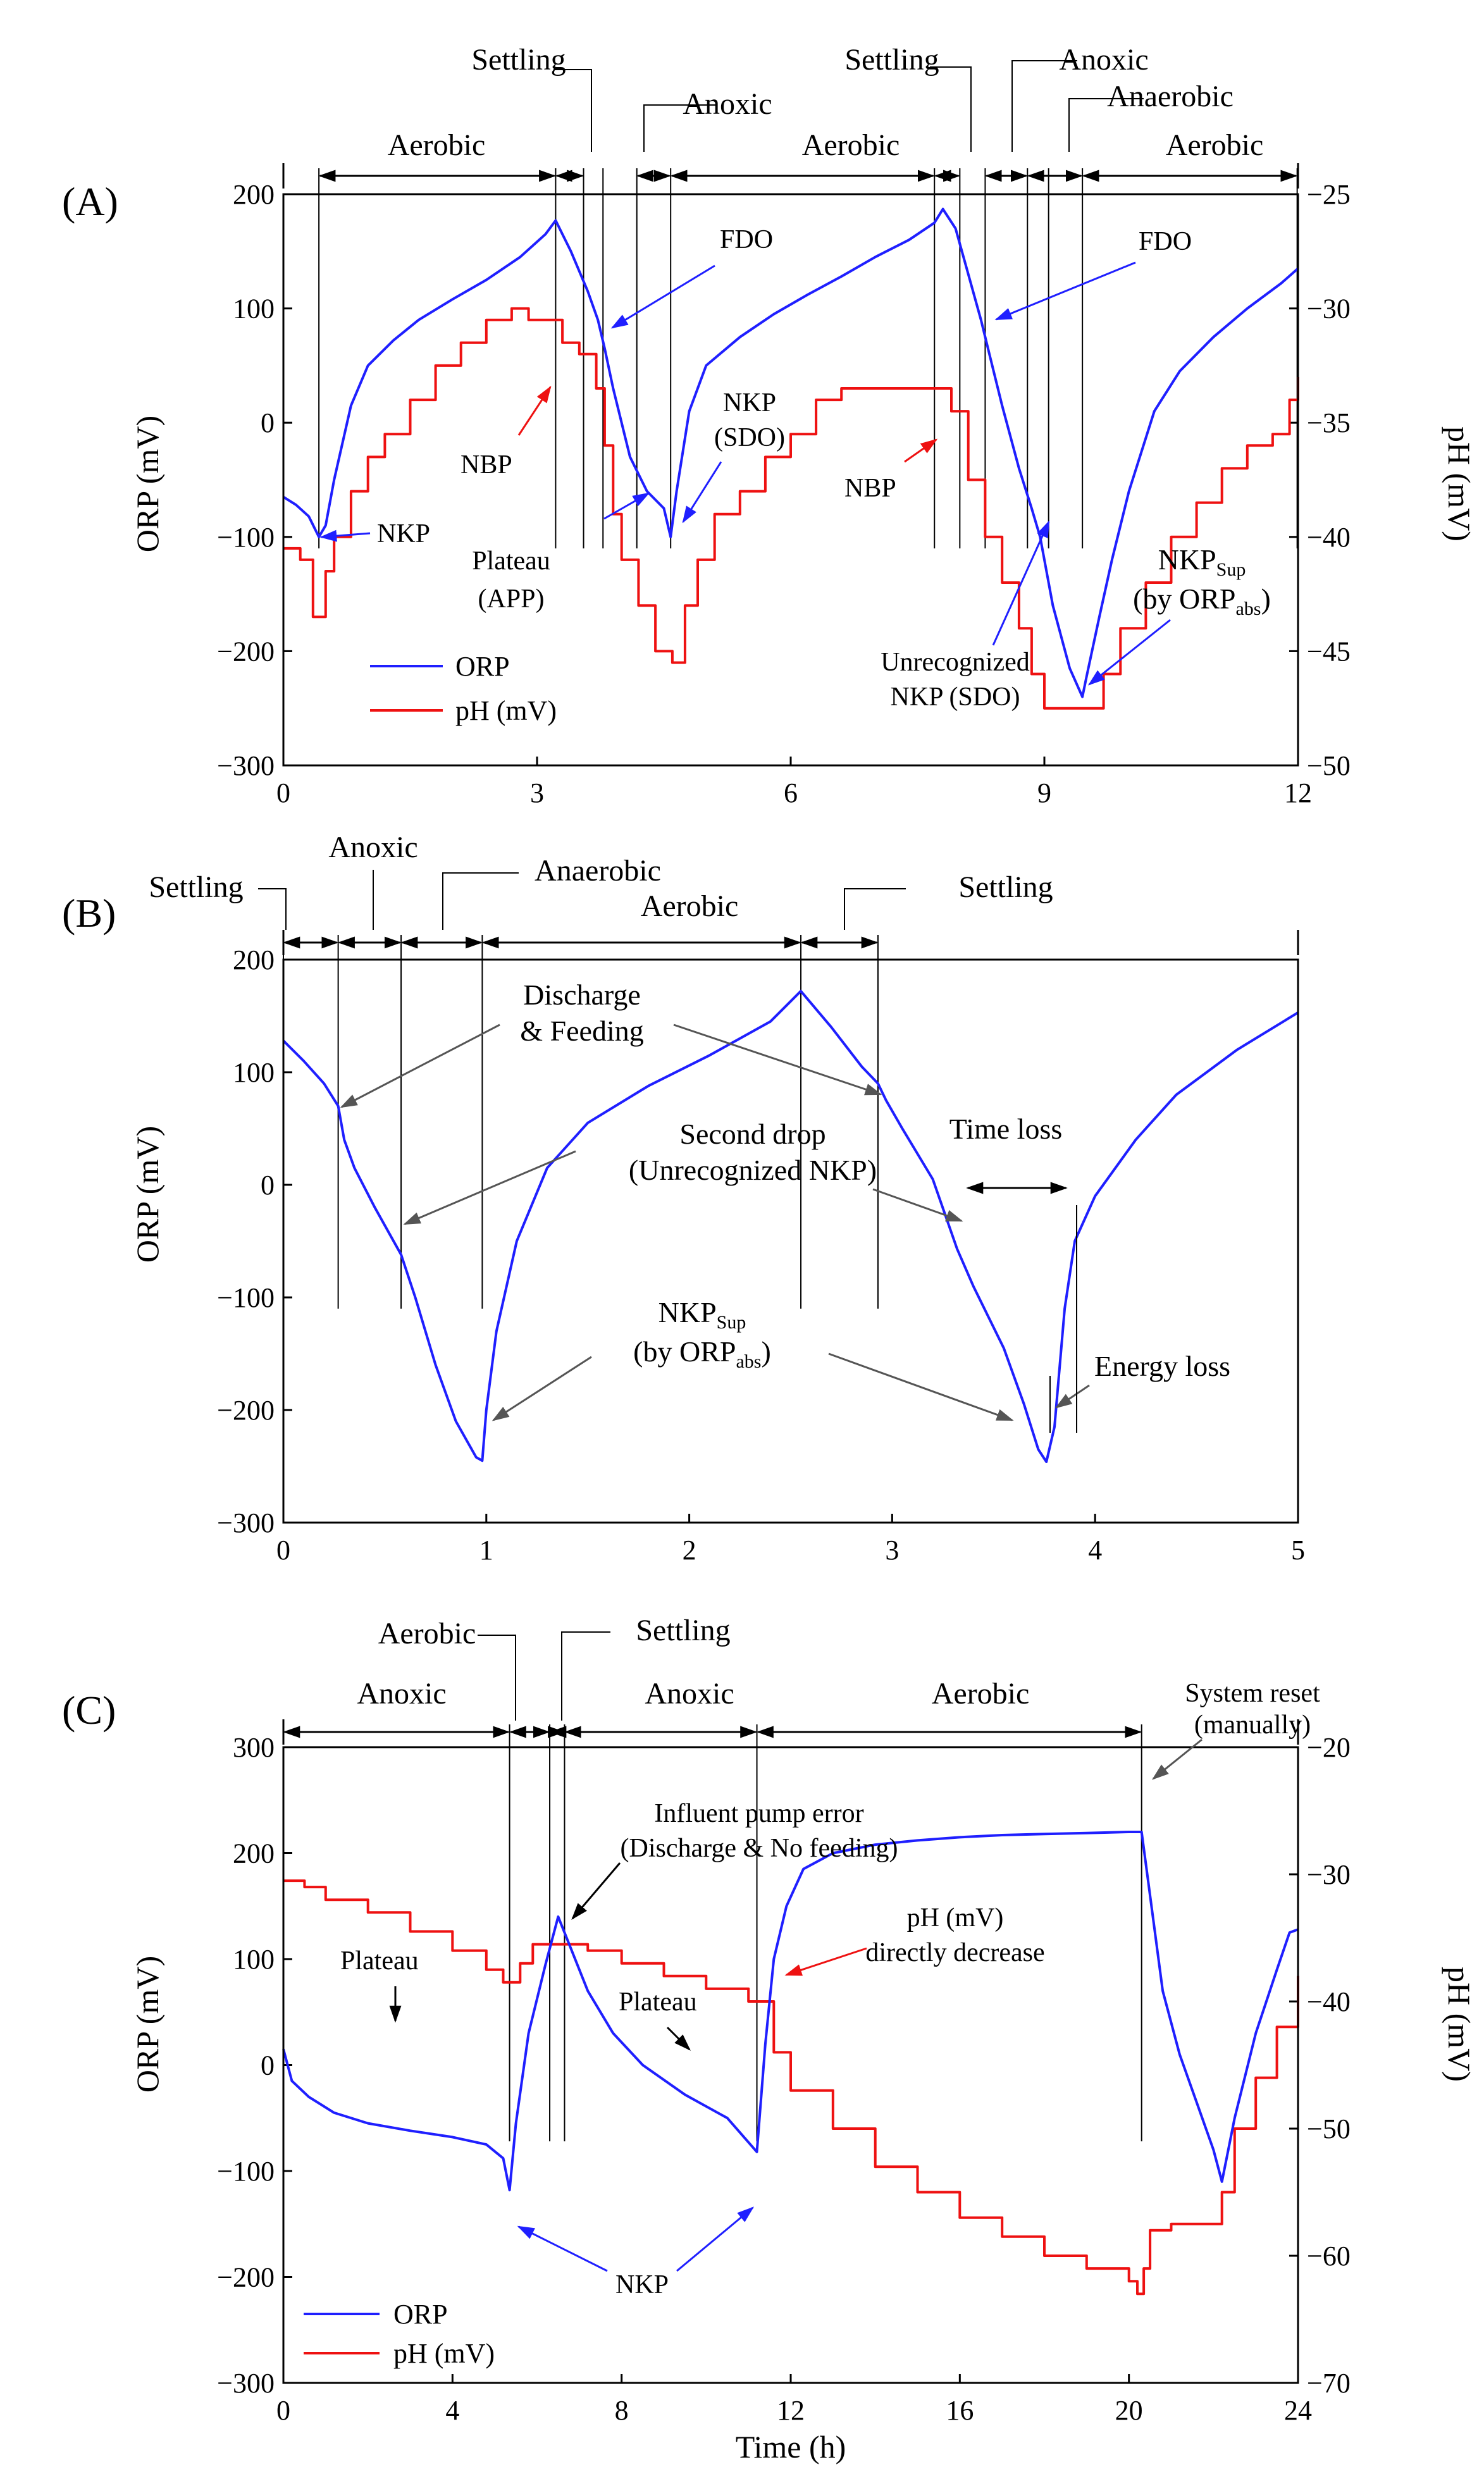  I want to click on y-right-tick-label: −20, so click(1329, 1748).